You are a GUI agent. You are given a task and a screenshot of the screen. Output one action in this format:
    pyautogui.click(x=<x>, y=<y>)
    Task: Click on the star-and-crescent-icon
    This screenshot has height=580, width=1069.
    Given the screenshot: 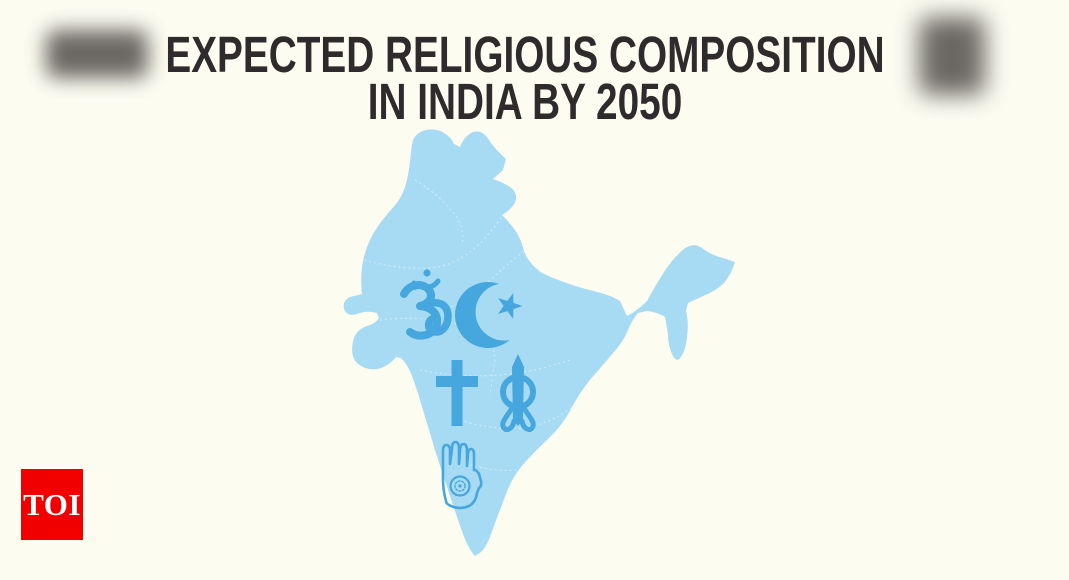 What is the action you would take?
    pyautogui.click(x=494, y=315)
    